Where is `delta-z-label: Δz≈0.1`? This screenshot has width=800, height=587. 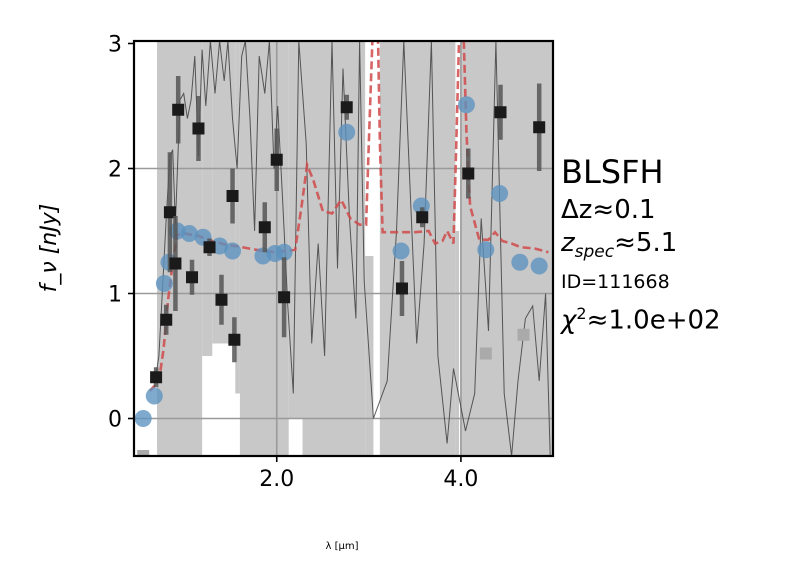 delta-z-label: Δz≈0.1 is located at coordinates (608, 210).